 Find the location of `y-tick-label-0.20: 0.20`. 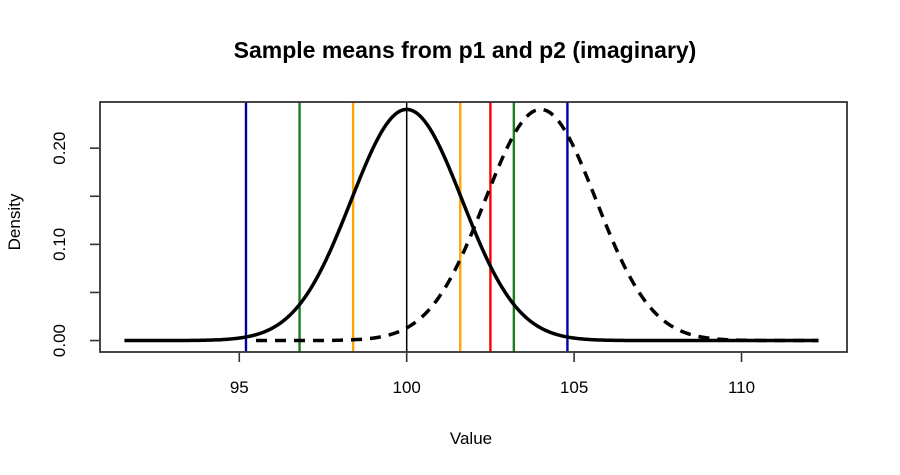

y-tick-label-0.20: 0.20 is located at coordinates (59, 148).